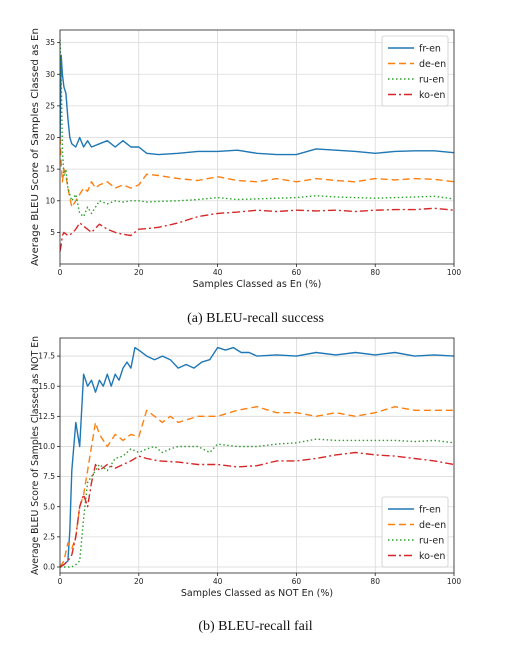  I want to click on y-tick-label: 5.0, so click(49, 506).